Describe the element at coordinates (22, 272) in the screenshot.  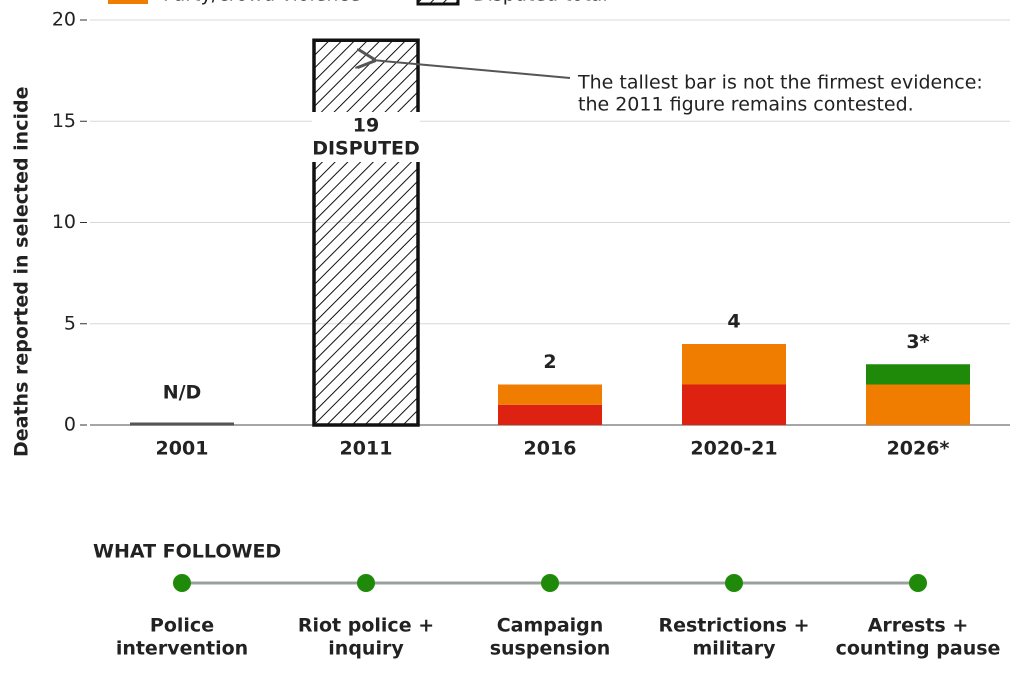
I see `y-axis-title: Deaths reported in selected incide` at that location.